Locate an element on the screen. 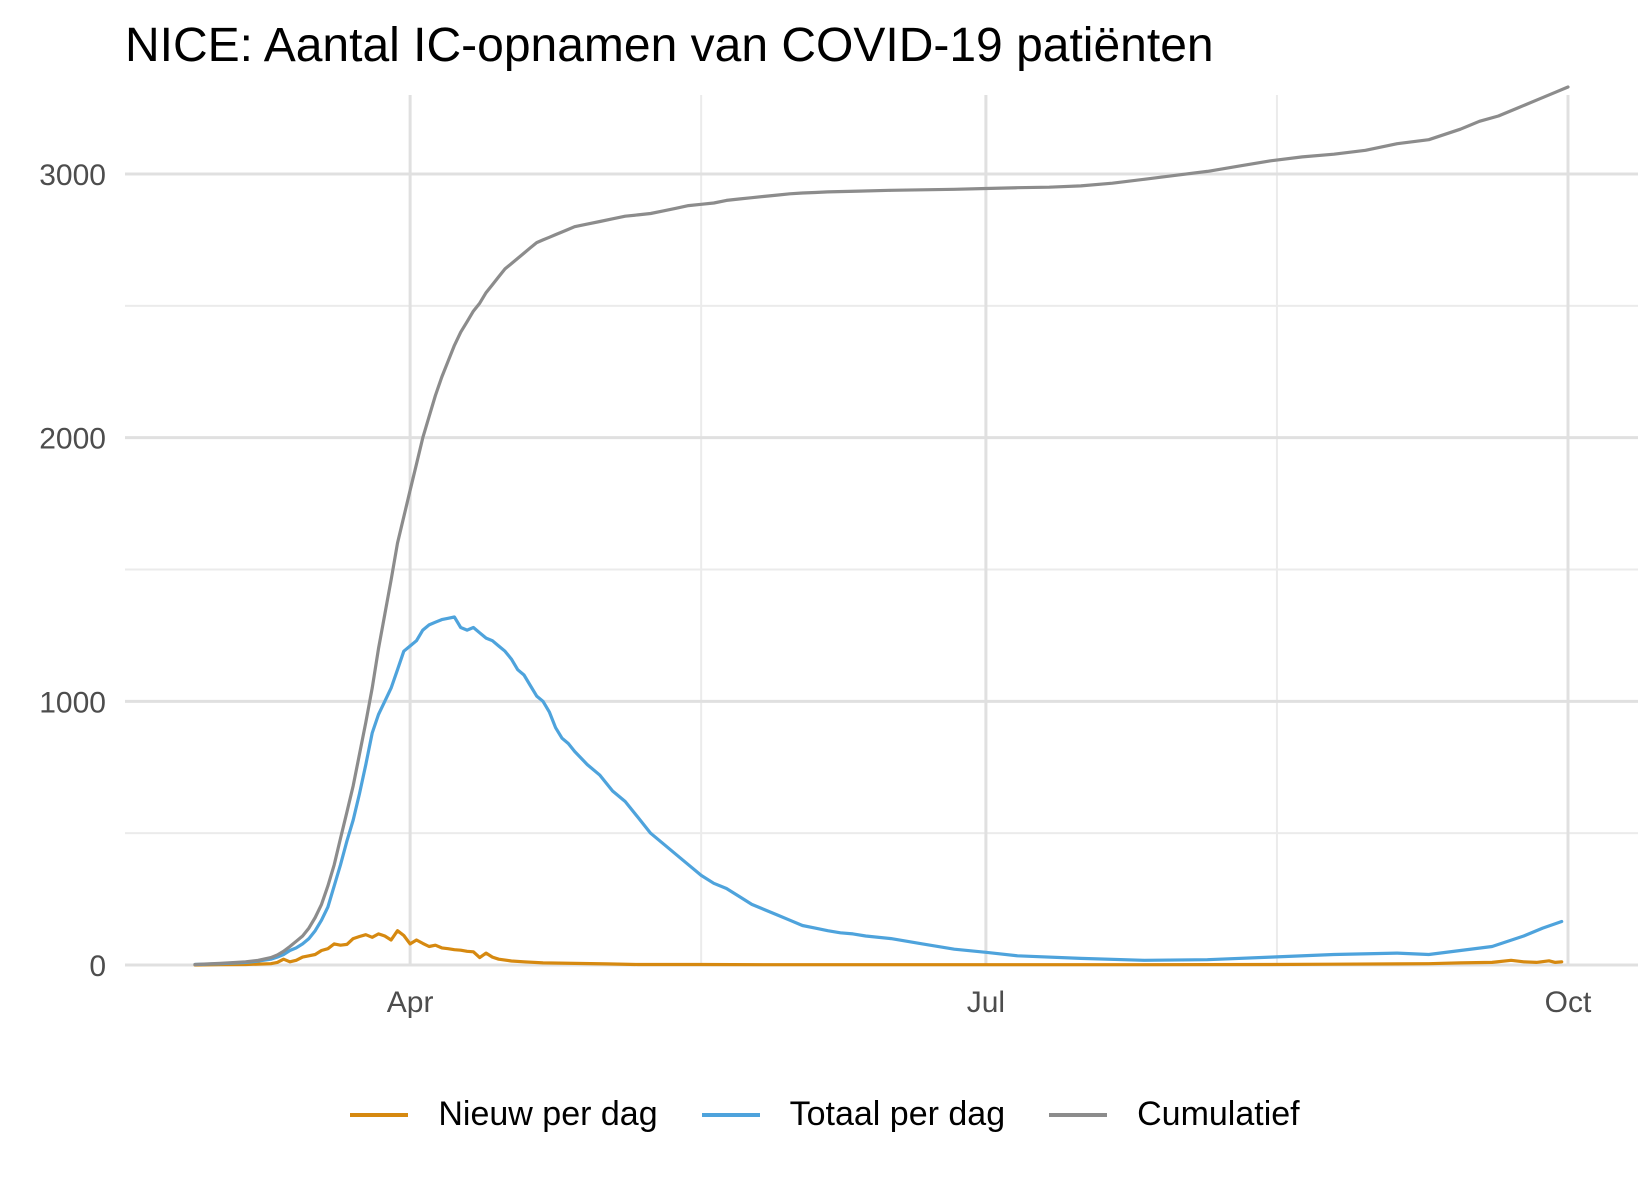 This screenshot has height=1200, width=1650. y-tick-label: 0 is located at coordinates (97, 966).